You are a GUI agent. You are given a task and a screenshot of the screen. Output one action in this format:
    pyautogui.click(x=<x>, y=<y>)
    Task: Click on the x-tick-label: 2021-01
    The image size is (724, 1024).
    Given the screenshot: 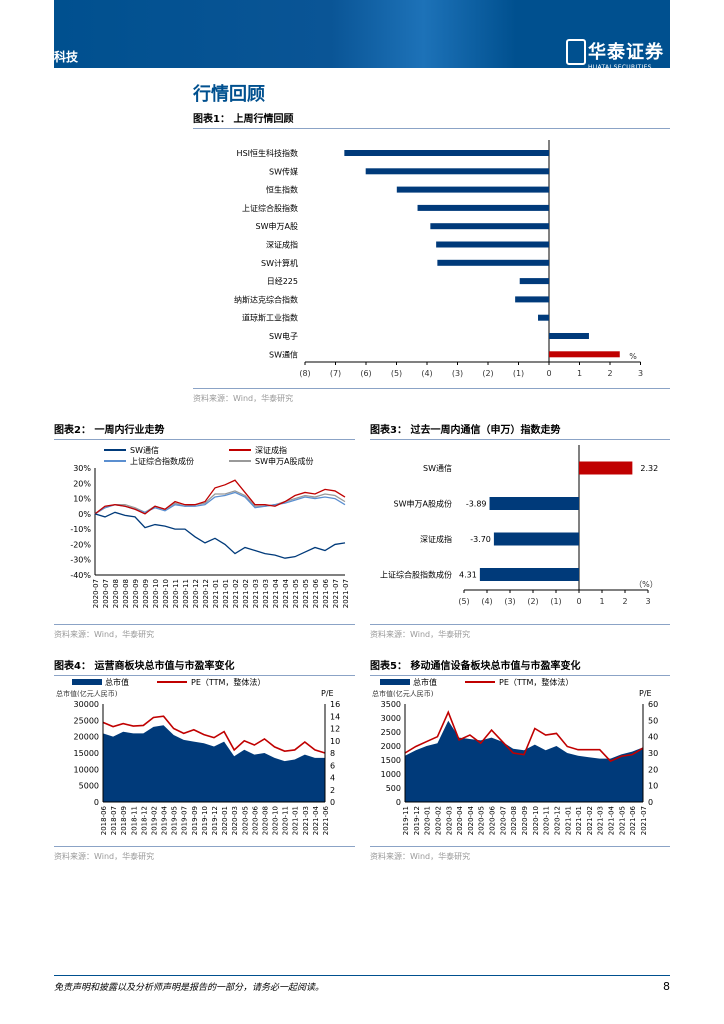 What is the action you would take?
    pyautogui.click(x=216, y=593)
    